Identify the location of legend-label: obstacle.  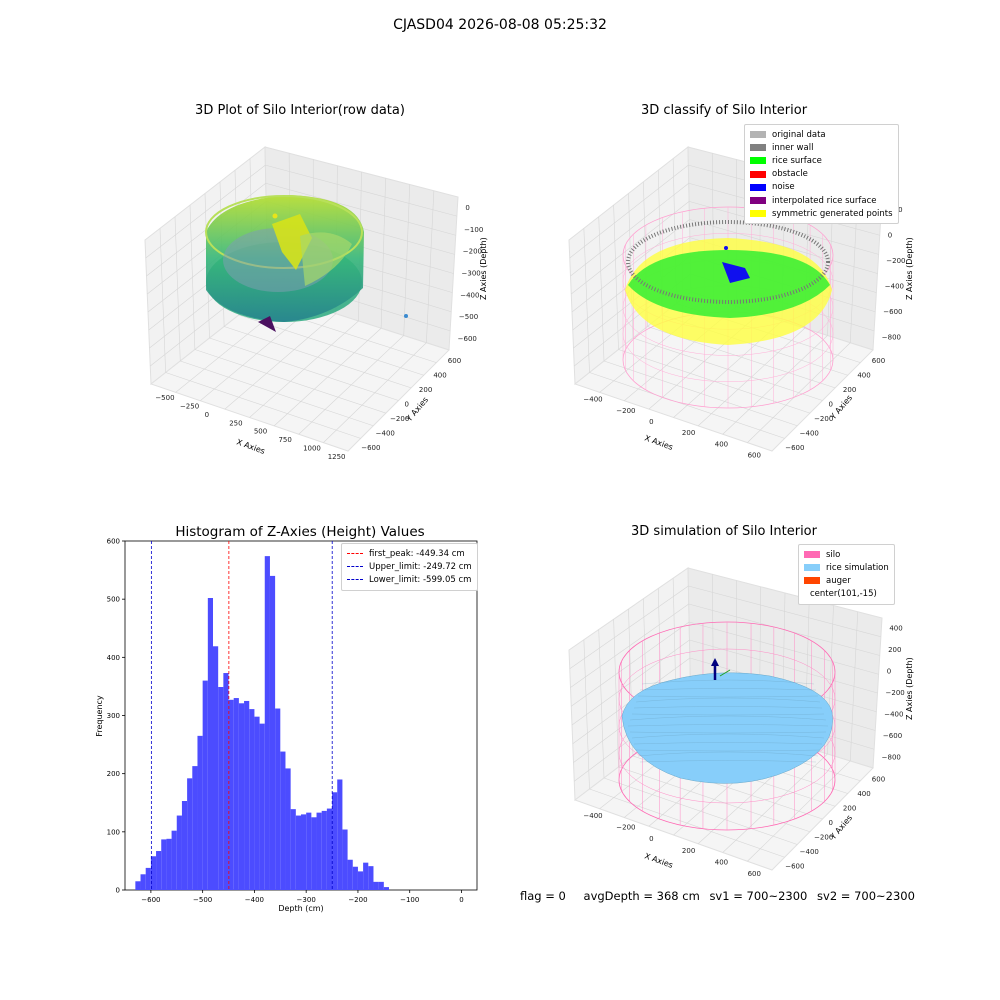
(790, 174).